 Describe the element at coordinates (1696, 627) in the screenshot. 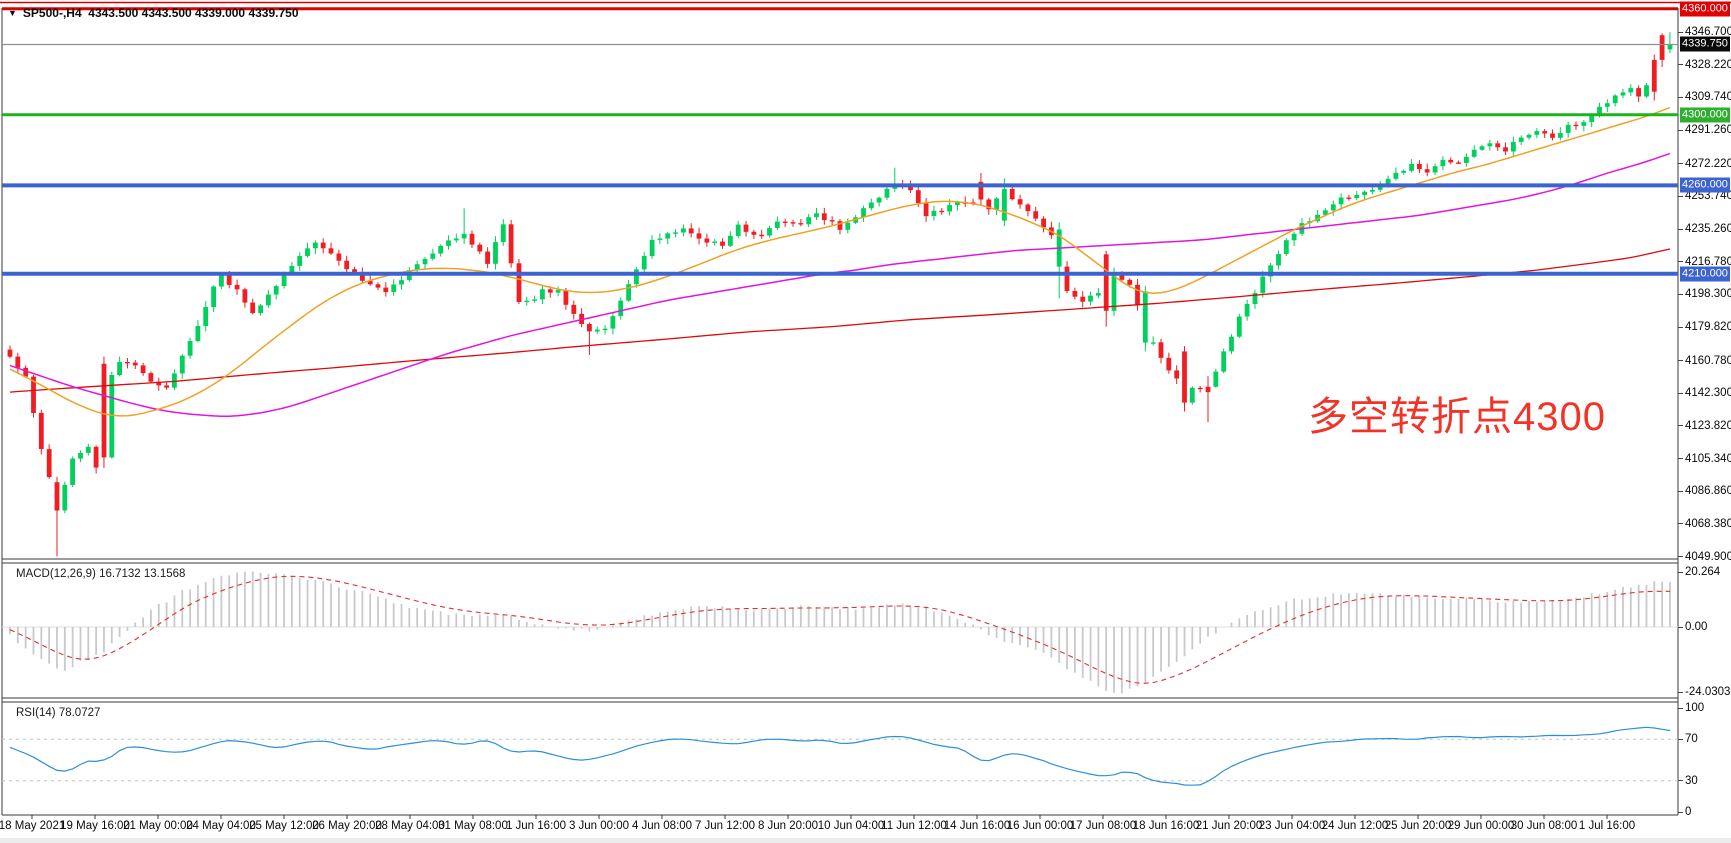

I see `macd-scale-label: 0.00` at that location.